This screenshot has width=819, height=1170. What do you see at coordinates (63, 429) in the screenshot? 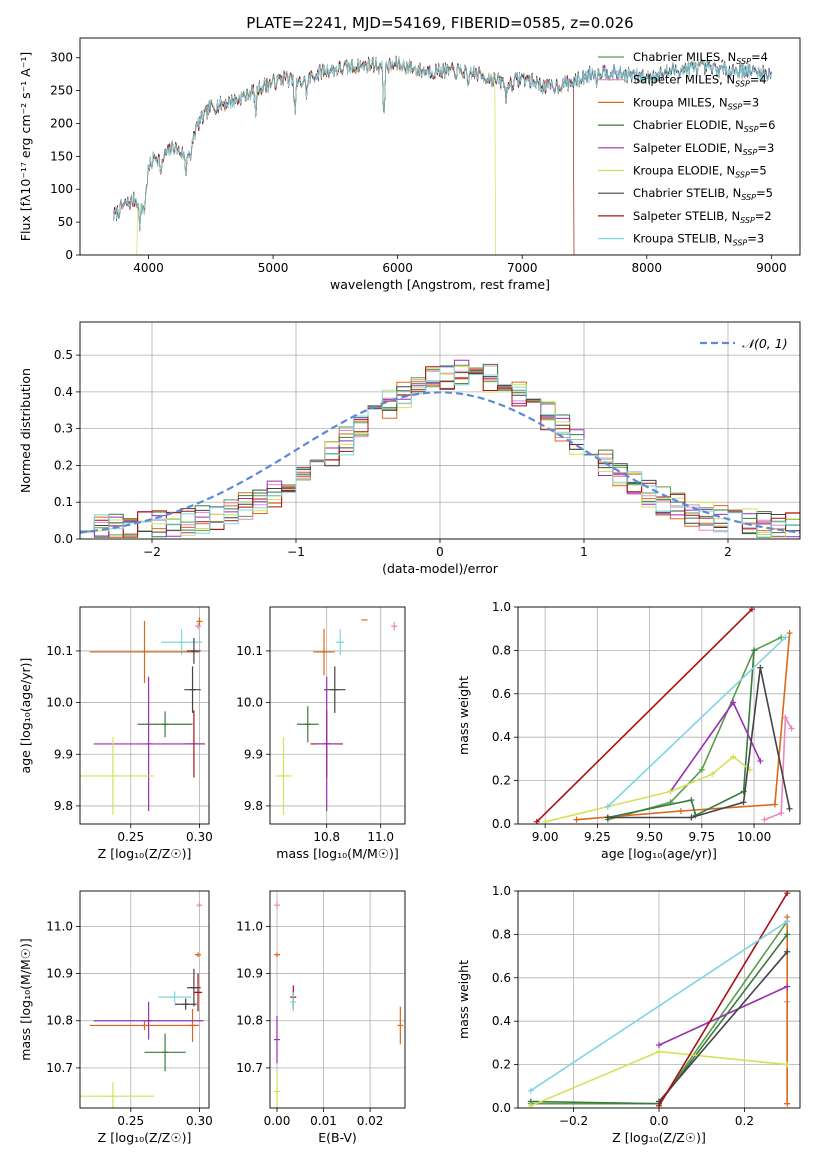
I see `tick-label-y: 0.3` at bounding box center [63, 429].